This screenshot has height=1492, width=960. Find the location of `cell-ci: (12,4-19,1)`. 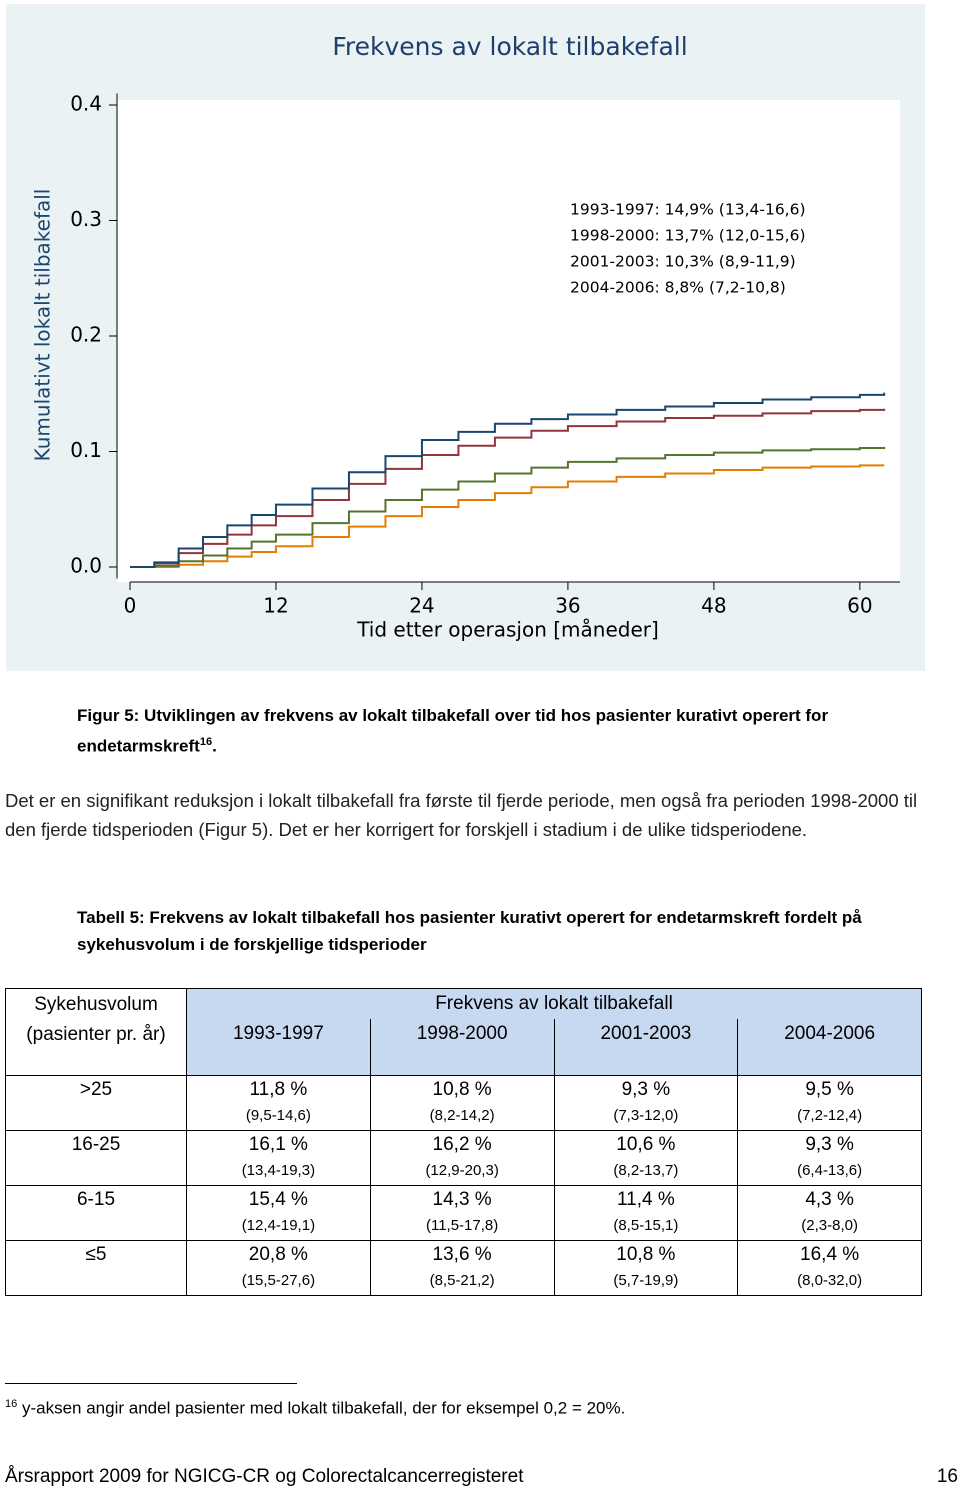

cell-ci: (12,4-19,1) is located at coordinates (278, 1225).